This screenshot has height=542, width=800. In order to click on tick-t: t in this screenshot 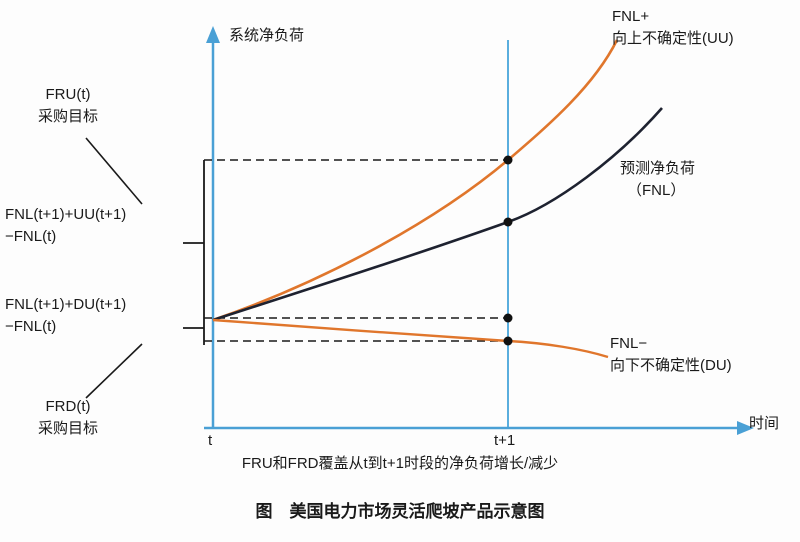, I will do `click(210, 440)`.